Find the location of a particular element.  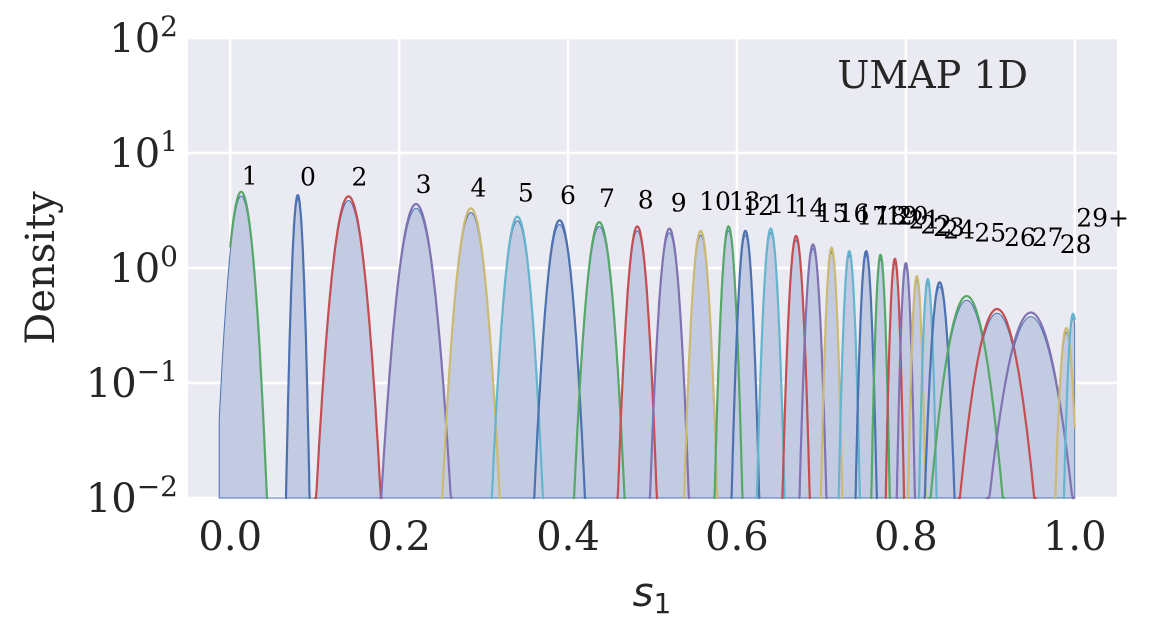

peak-label-20: 20 is located at coordinates (913, 215).